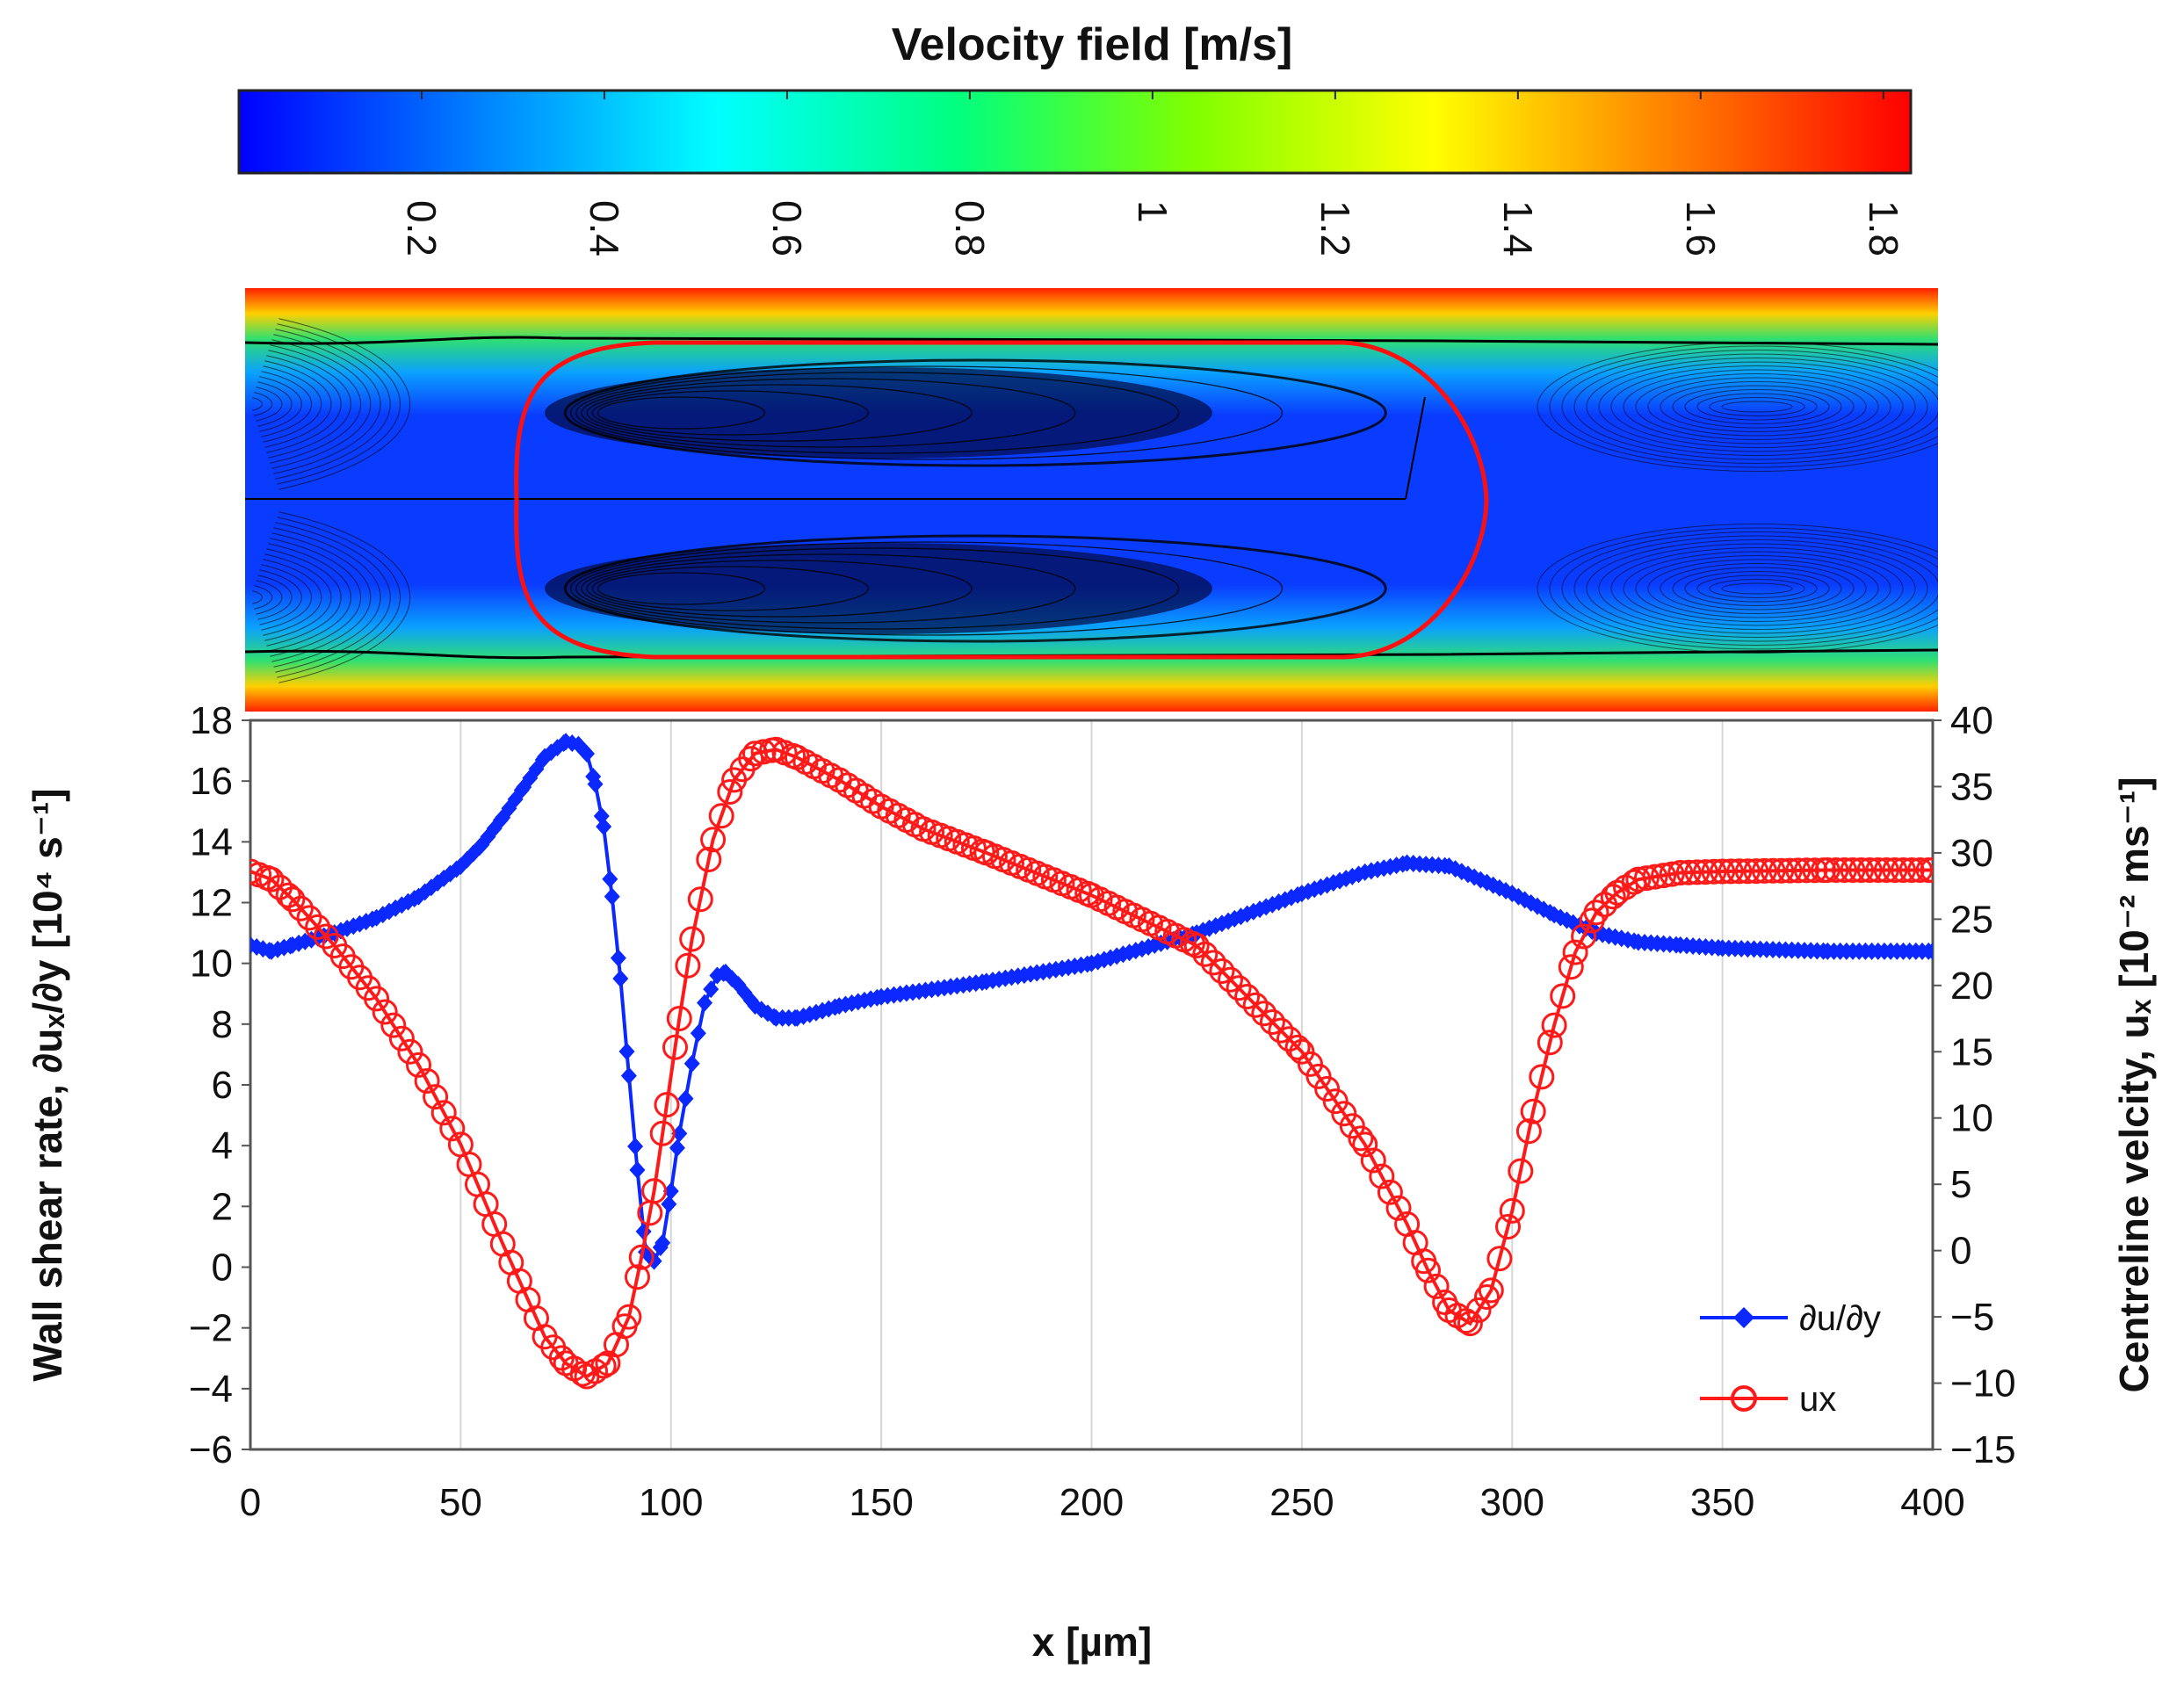 This screenshot has height=1691, width=2184. I want to click on separatrix-upper, so click(1091, 341).